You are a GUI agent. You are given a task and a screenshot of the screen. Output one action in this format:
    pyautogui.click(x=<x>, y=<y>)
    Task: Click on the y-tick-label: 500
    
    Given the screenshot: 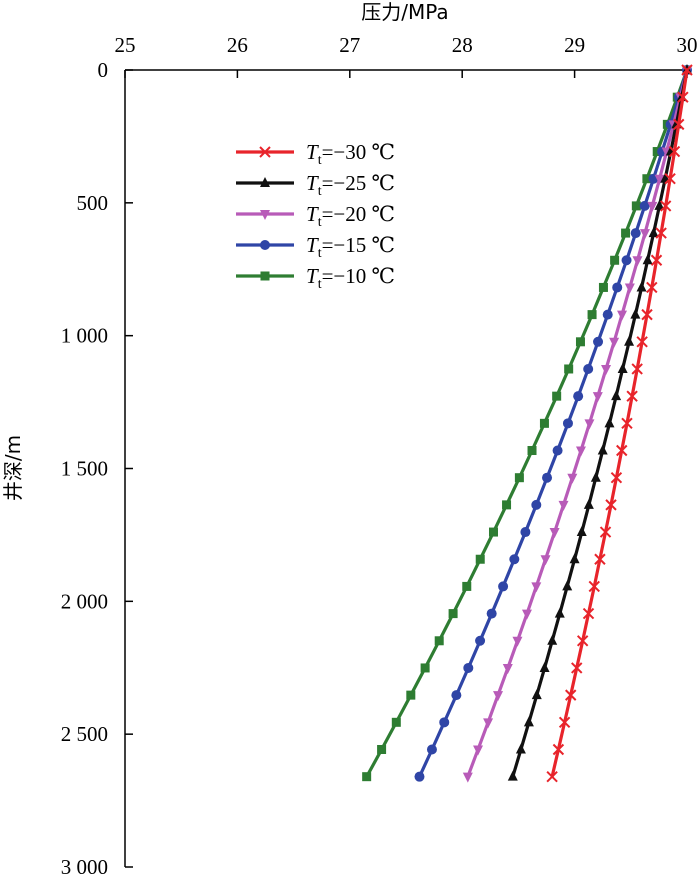 What is the action you would take?
    pyautogui.click(x=93, y=203)
    